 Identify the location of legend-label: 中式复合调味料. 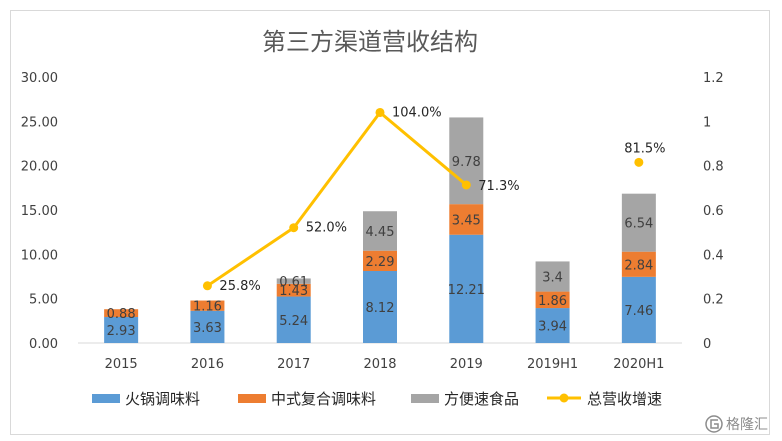
(323, 399).